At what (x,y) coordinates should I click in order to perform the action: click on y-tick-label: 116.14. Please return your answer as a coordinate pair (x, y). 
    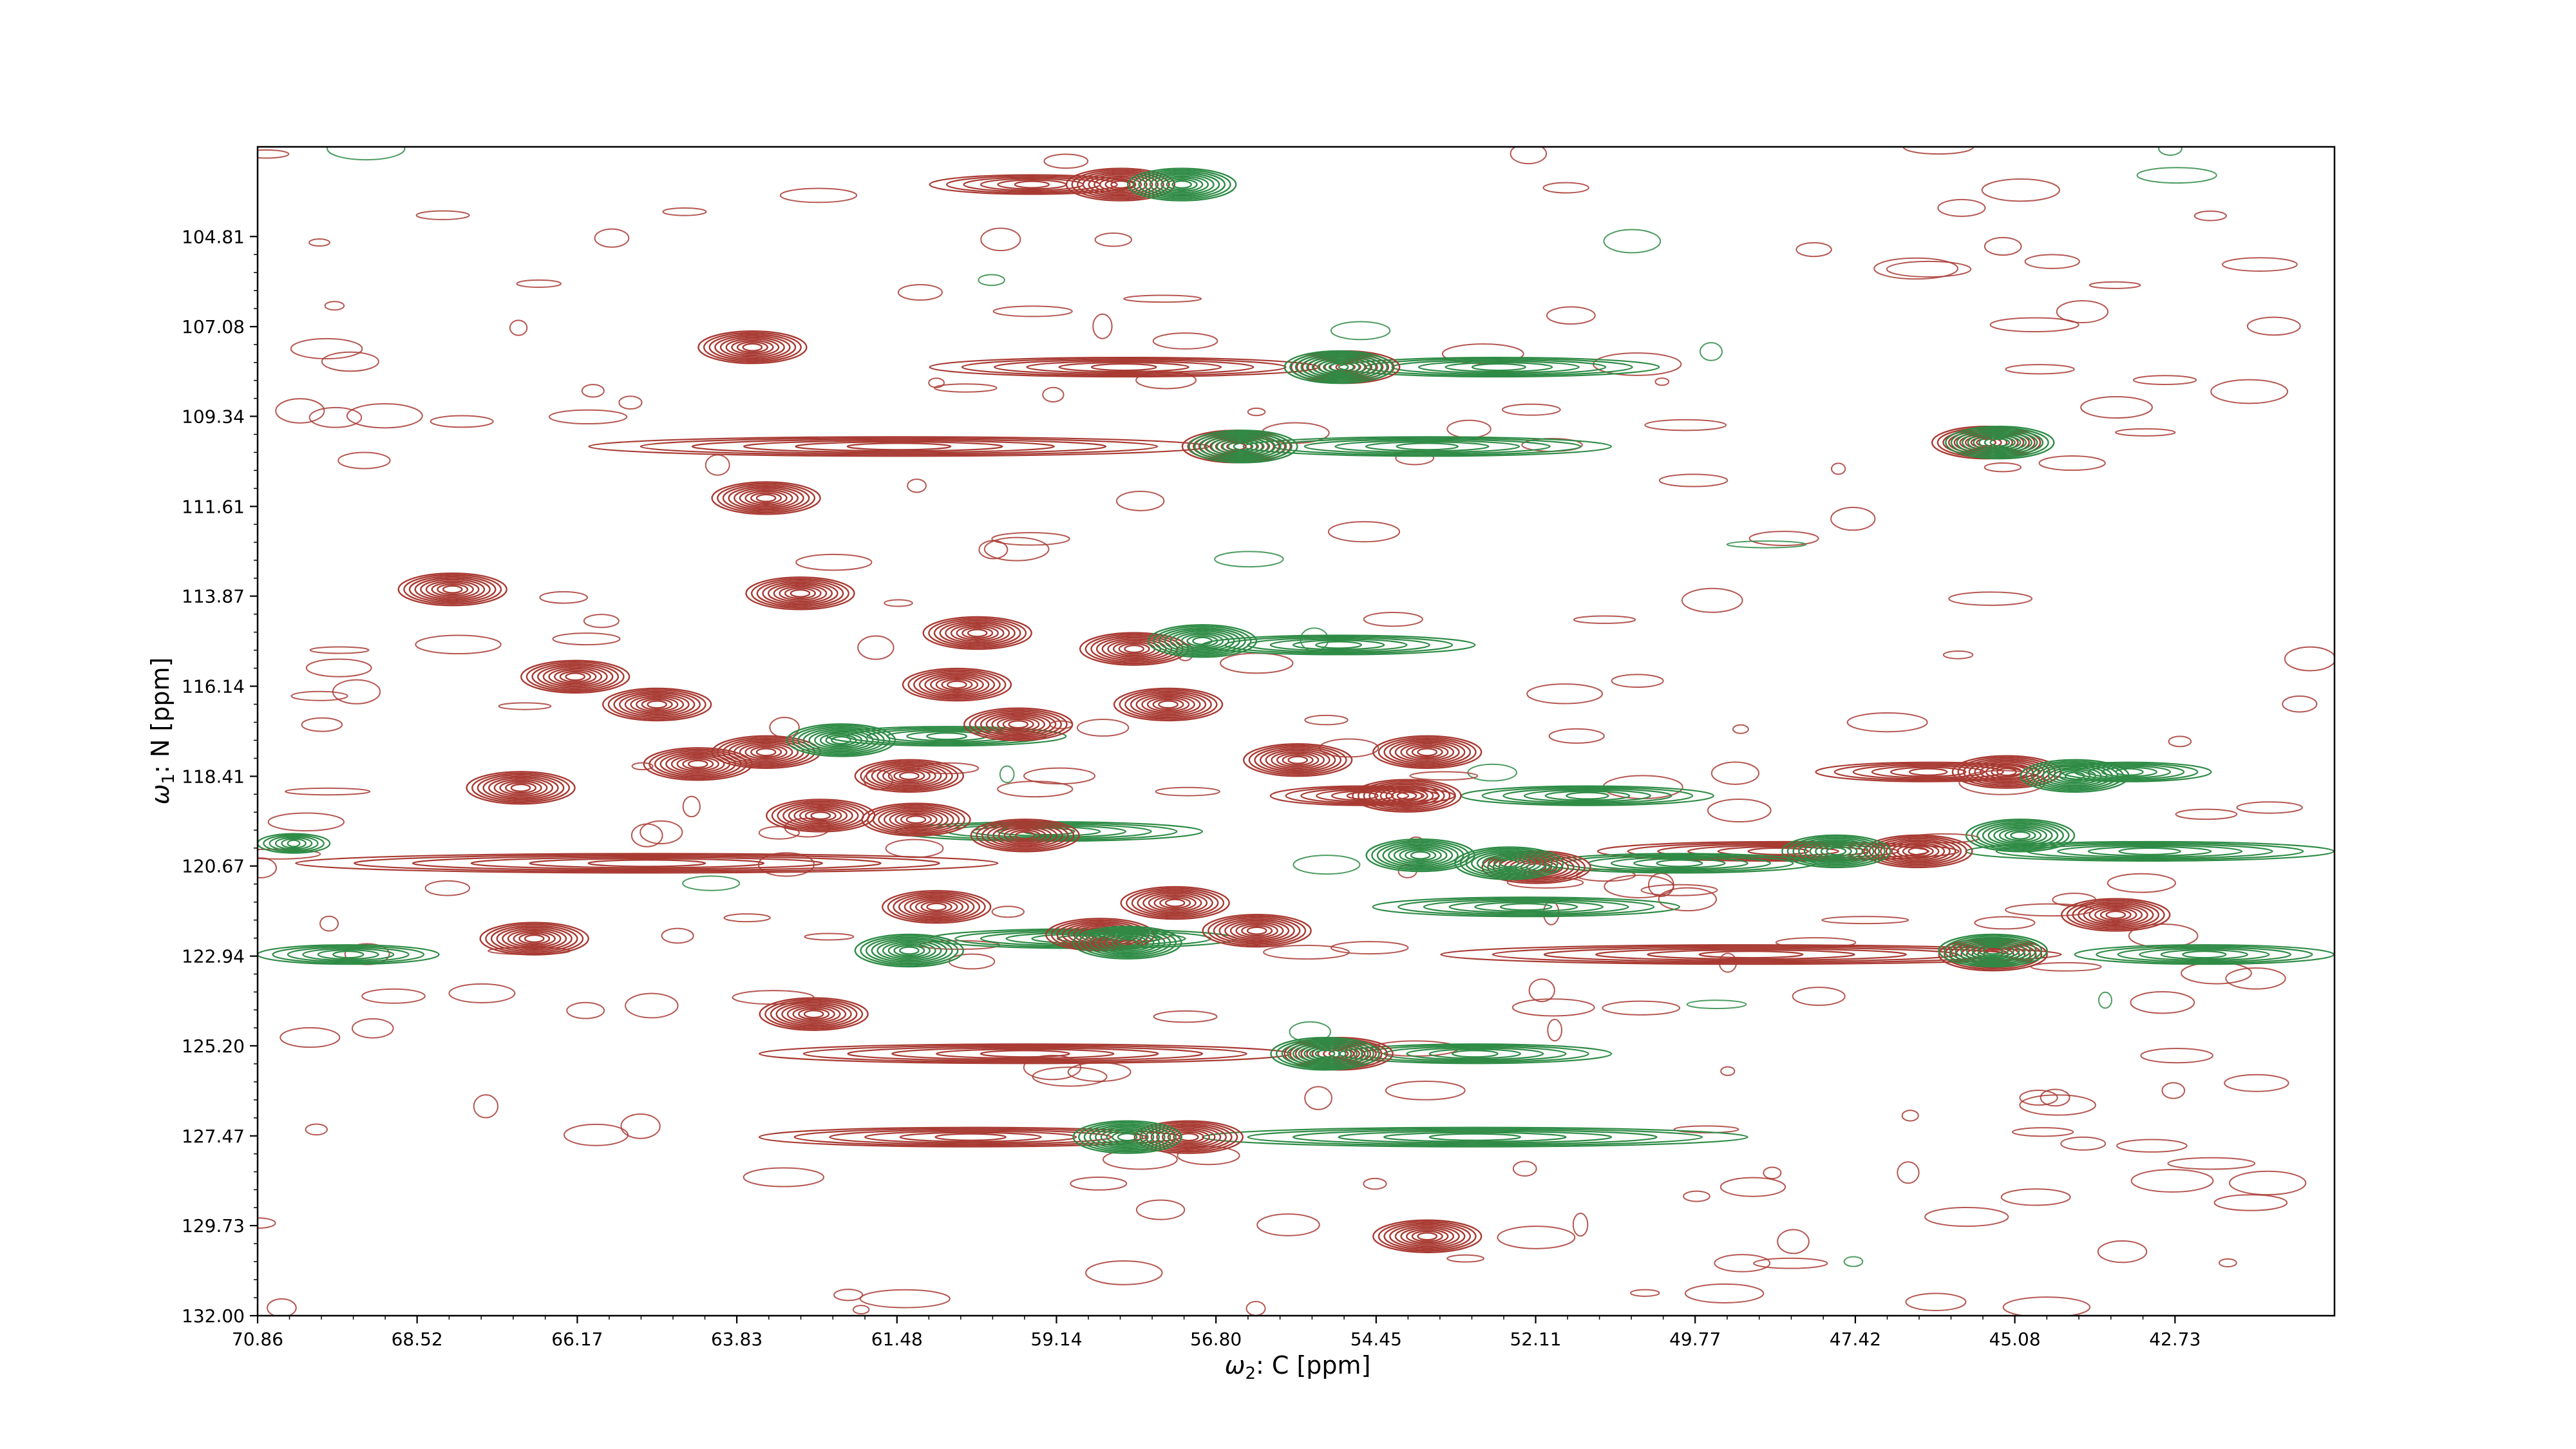
    Looking at the image, I should click on (214, 686).